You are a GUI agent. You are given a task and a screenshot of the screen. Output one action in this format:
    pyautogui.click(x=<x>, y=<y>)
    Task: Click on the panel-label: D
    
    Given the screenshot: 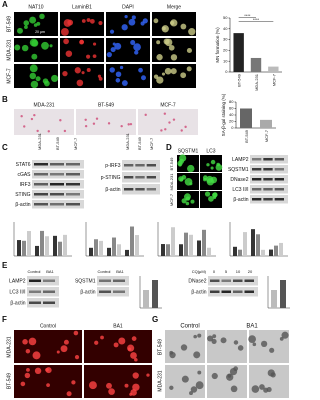 What is the action you would take?
    pyautogui.click(x=169, y=147)
    